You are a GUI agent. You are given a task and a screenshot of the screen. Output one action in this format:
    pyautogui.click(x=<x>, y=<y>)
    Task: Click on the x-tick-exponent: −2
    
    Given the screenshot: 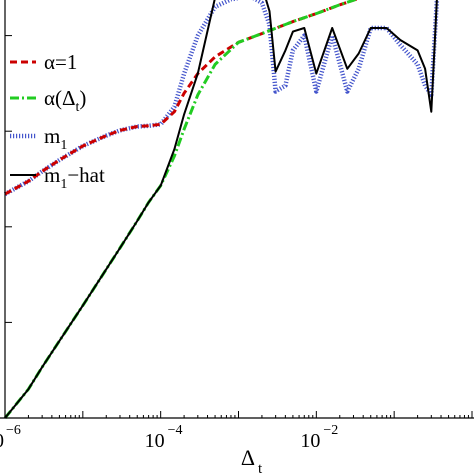 What is the action you would take?
    pyautogui.click(x=330, y=430)
    